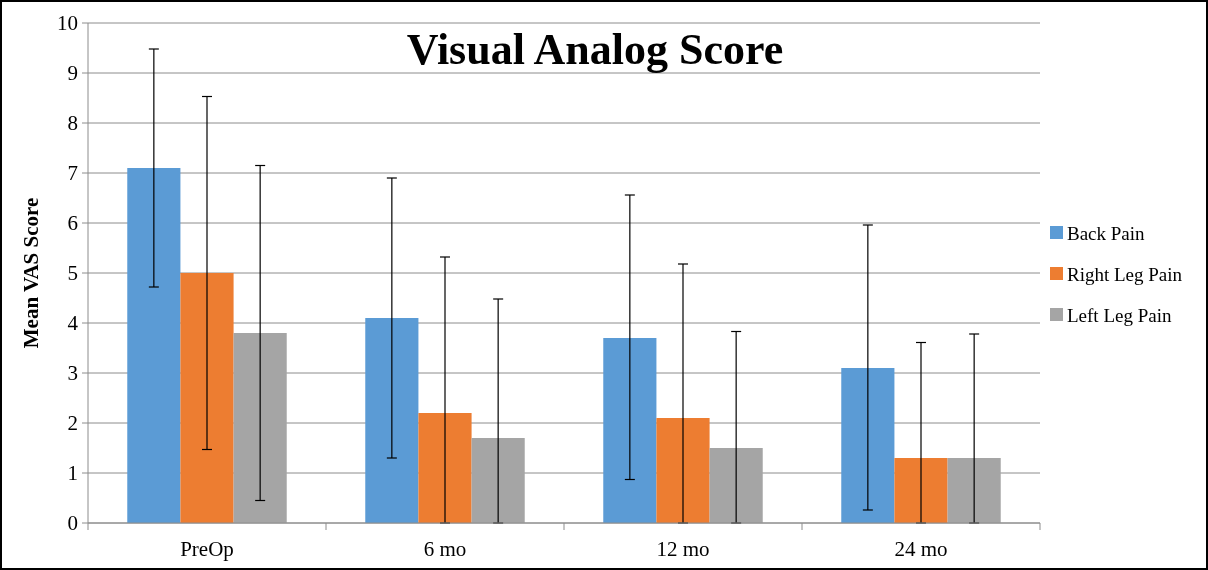  Describe the element at coordinates (31, 273) in the screenshot. I see `y-axis-title: Mean VAS Score` at that location.